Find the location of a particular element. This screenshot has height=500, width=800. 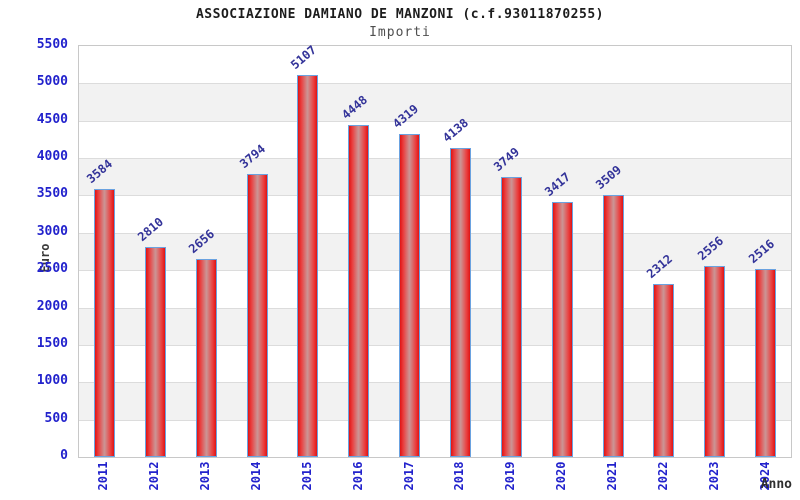

x-tick-label: 2023 is located at coordinates (713, 476).